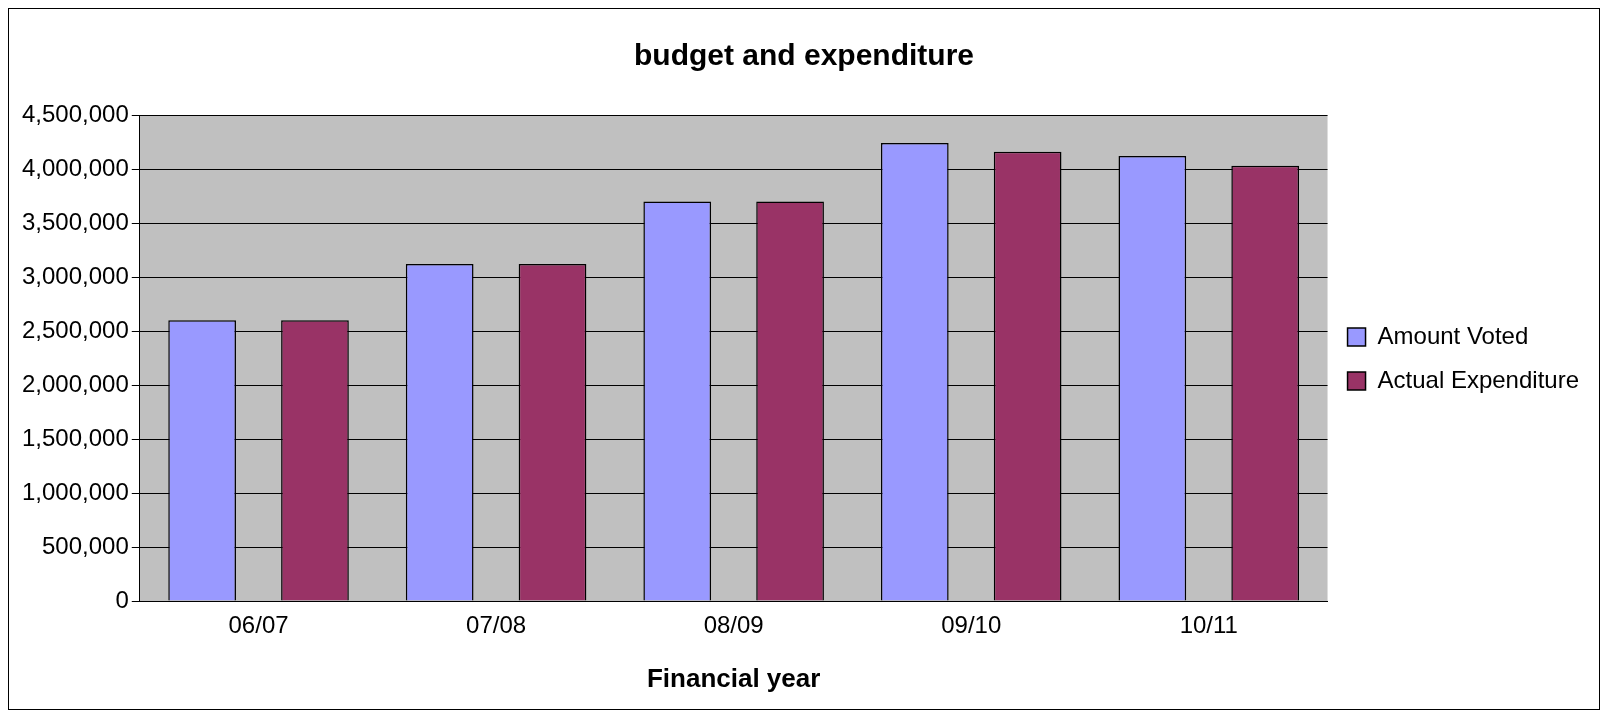 The image size is (1610, 724). I want to click on y-tick-label: 2,000,000, so click(75, 383).